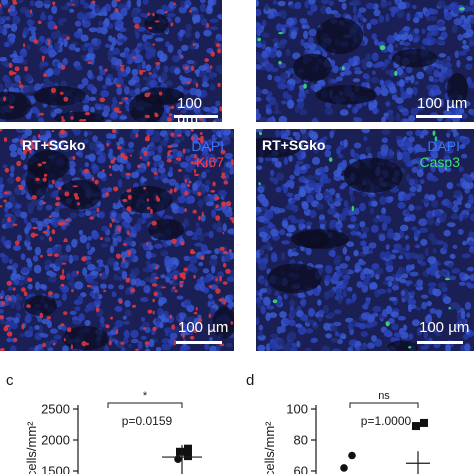 The width and height of the screenshot is (474, 474). I want to click on stain-ki67-label: Ki67, so click(209, 162).